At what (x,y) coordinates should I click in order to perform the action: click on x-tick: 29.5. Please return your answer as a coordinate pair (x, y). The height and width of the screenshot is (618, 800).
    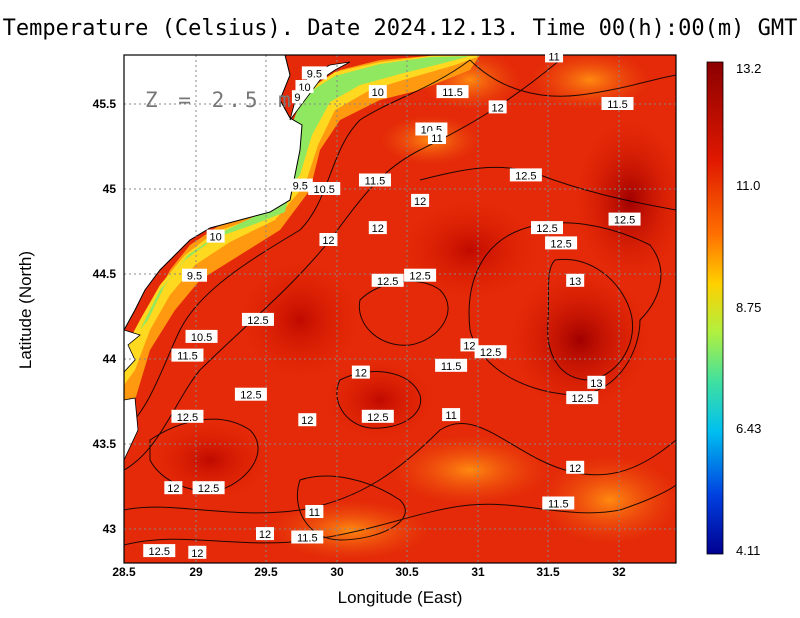
    Looking at the image, I should click on (266, 572).